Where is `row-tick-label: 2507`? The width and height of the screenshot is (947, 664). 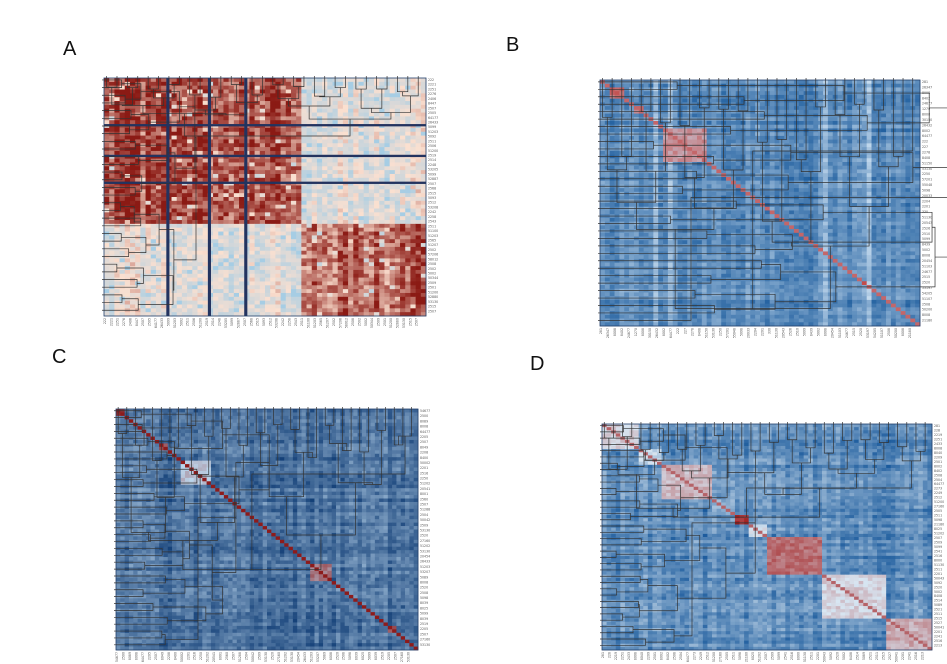
row-tick-label: 2507 is located at coordinates (432, 108).